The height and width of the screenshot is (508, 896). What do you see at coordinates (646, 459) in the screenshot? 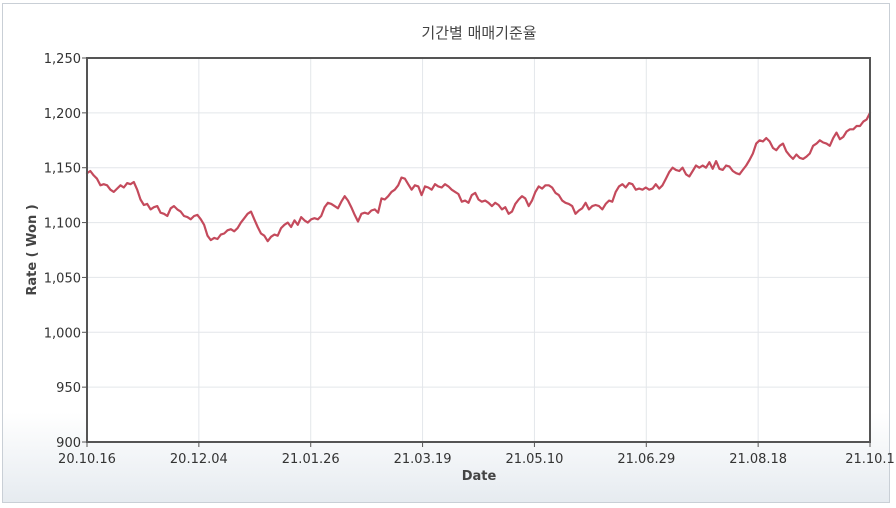
I see `x-tick-label: 21.06.29` at bounding box center [646, 459].